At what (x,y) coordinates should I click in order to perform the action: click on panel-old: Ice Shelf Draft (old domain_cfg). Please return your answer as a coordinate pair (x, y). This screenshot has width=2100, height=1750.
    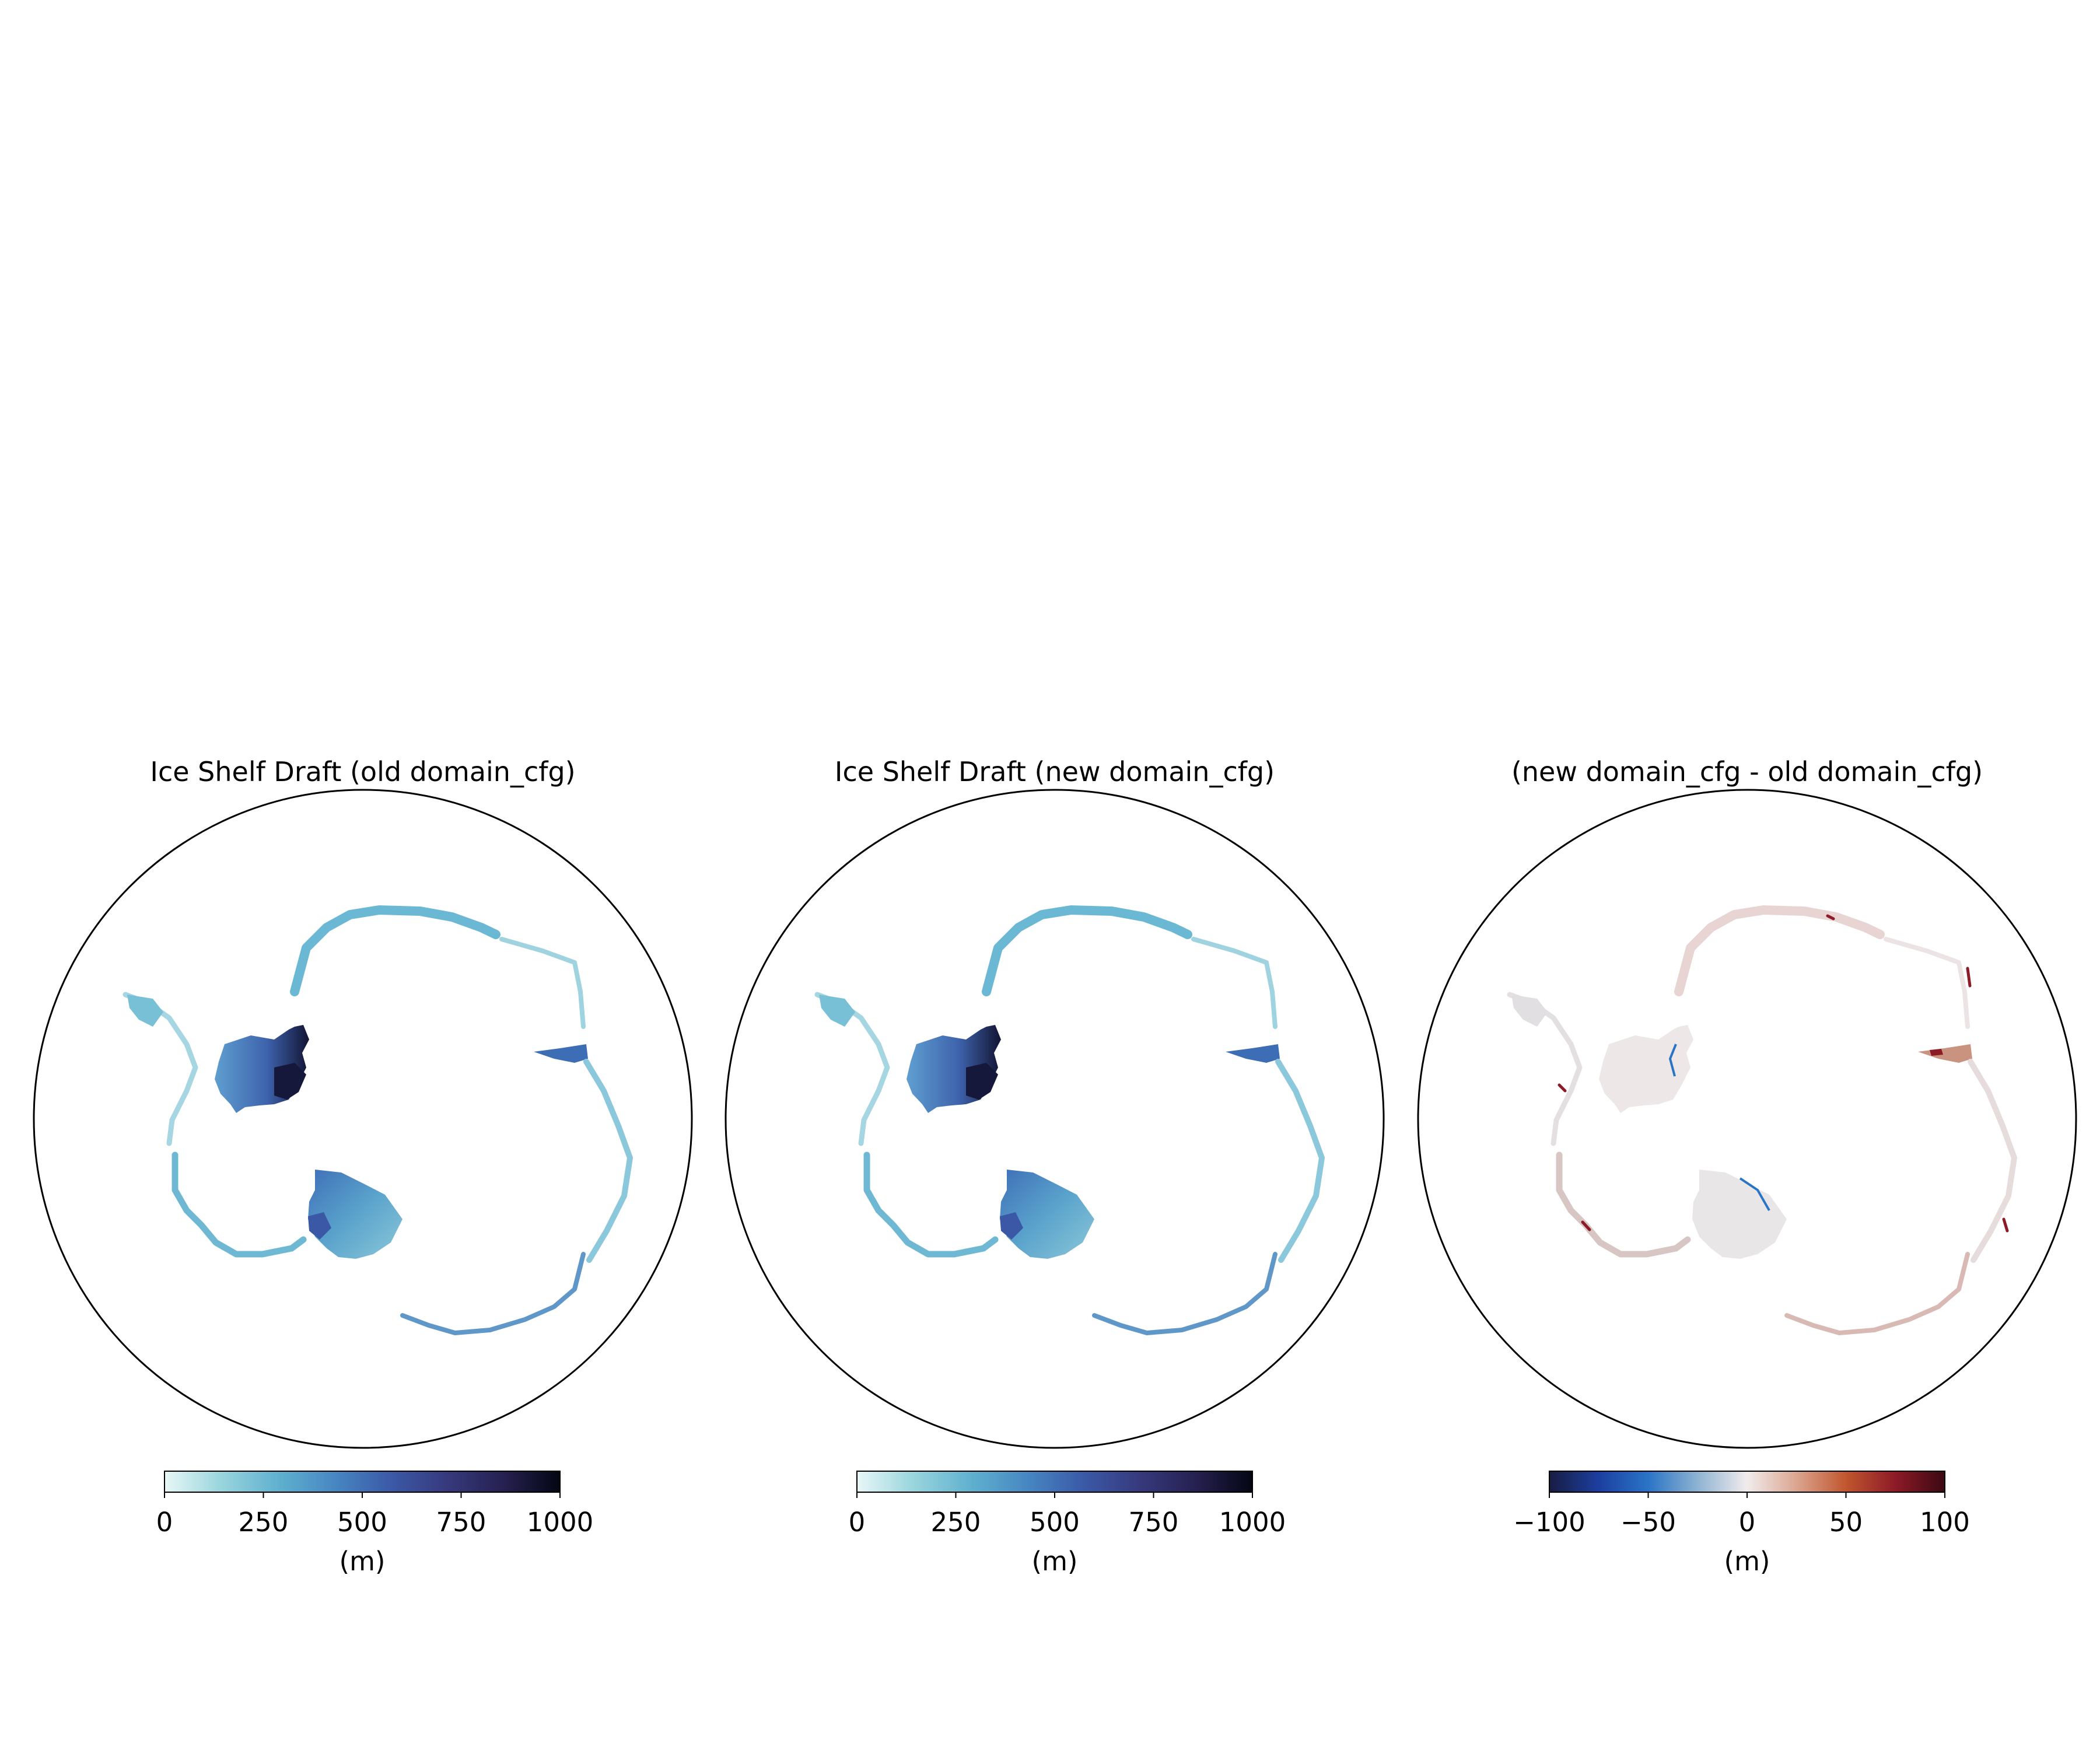
    Looking at the image, I should click on (363, 1166).